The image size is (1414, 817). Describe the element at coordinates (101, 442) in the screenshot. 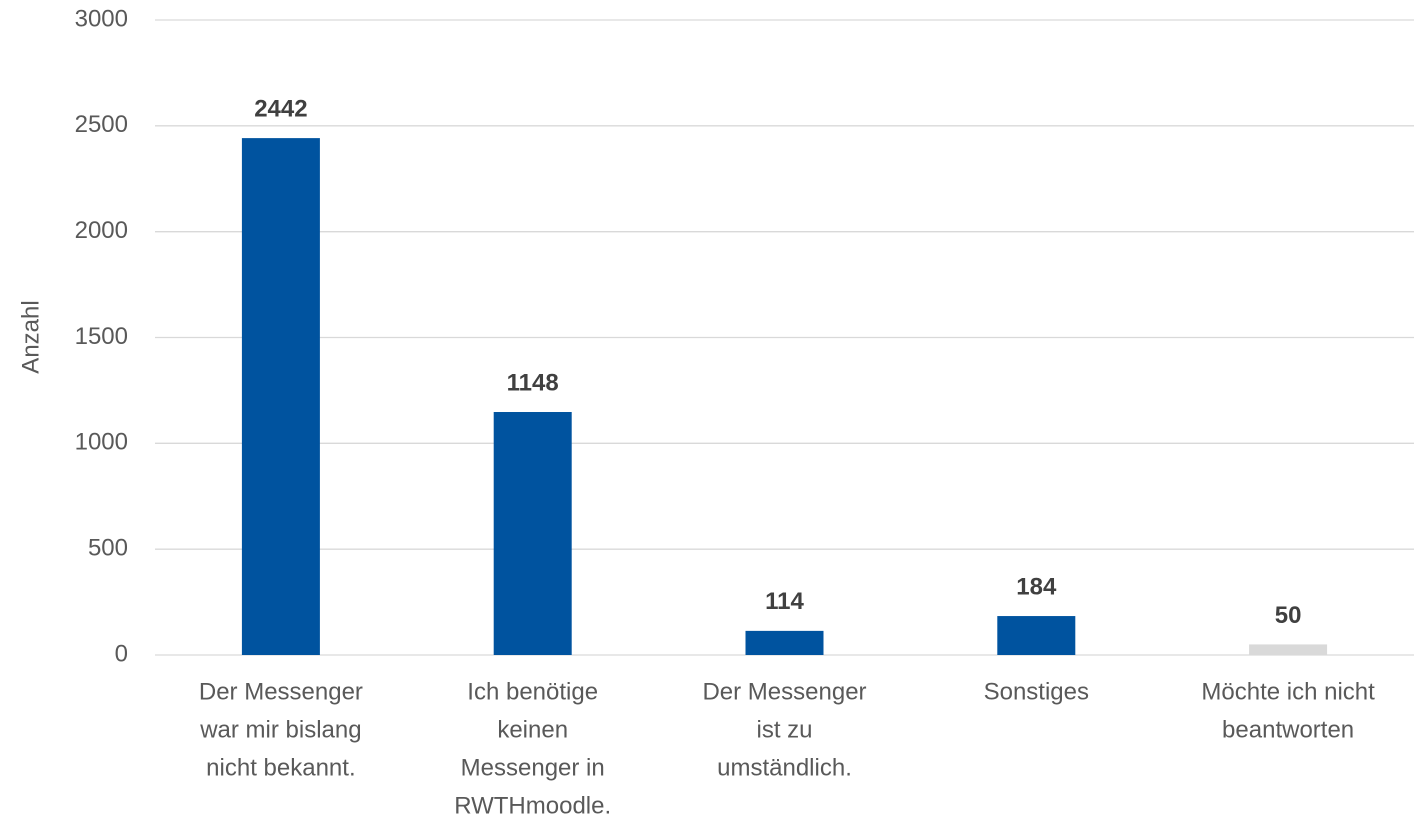

I see `y-tick-label: 1000` at that location.